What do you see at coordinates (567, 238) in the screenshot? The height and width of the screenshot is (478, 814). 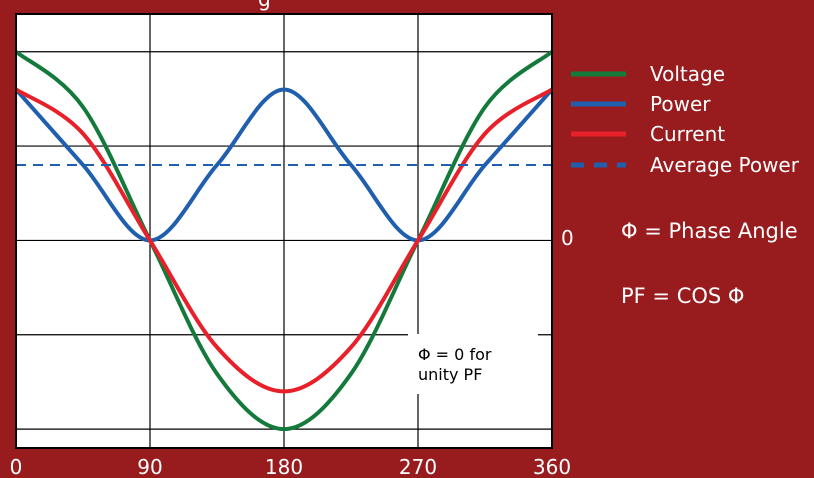 I see `y-zero-tick-label: 0` at bounding box center [567, 238].